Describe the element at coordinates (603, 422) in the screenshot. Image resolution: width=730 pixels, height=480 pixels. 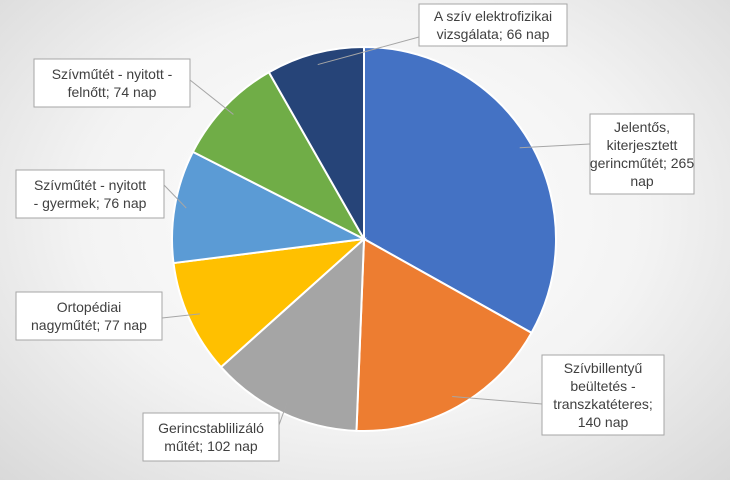
I see `data-label-line: 140 nap` at that location.